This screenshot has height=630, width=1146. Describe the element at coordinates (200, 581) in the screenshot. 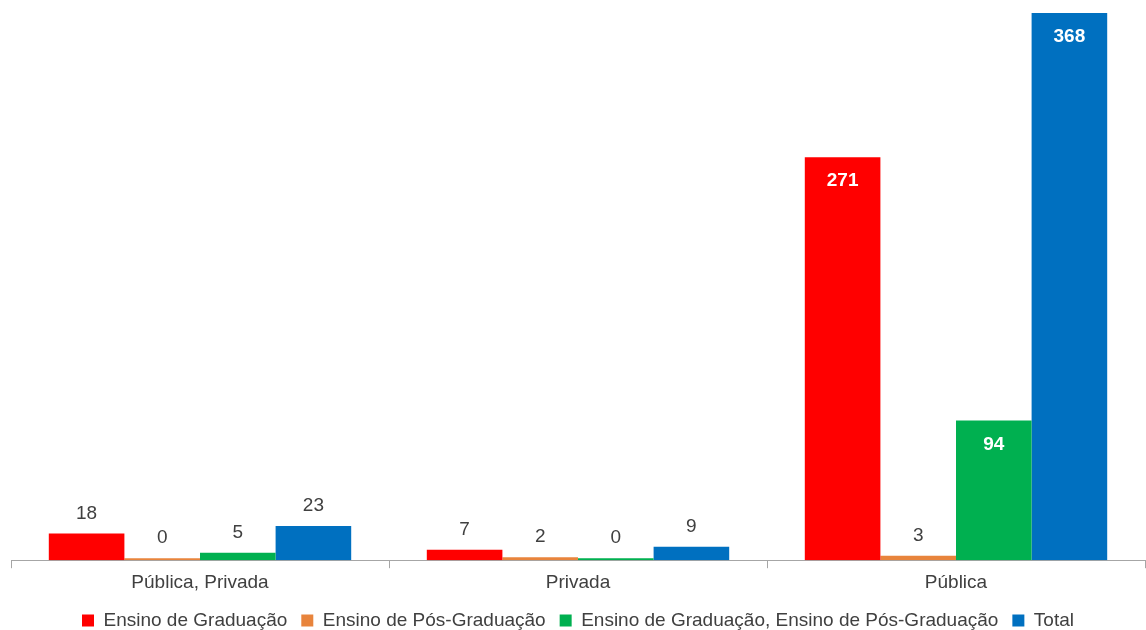

I see `x-tick-label: Pública, Privada` at that location.